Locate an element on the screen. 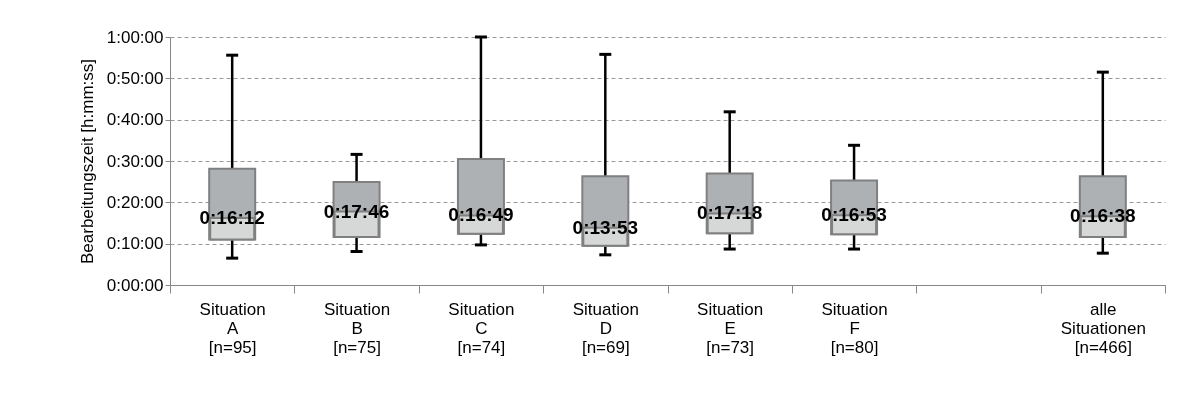 The image size is (1177, 405). x-tick-label: Situation C [n=74] is located at coordinates (481, 328).